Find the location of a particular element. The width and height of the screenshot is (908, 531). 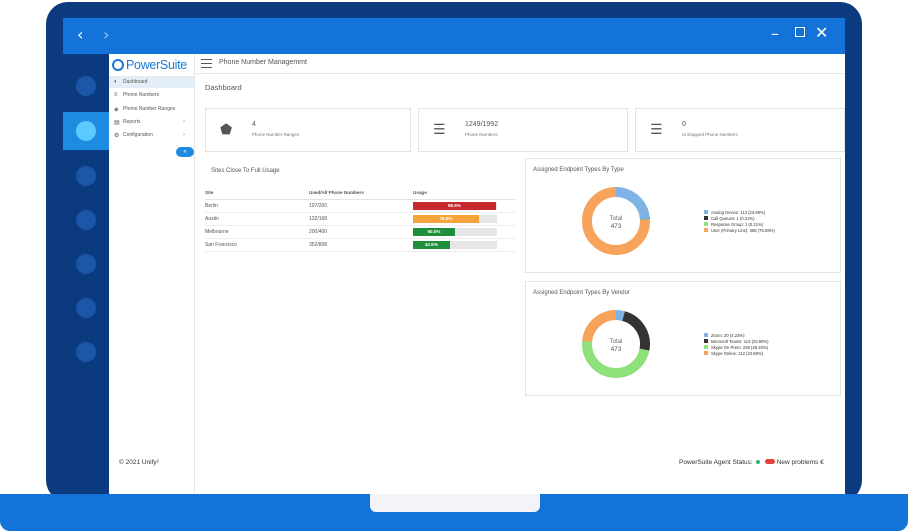

copyright-text: © 2021 Unify² is located at coordinates (139, 462).